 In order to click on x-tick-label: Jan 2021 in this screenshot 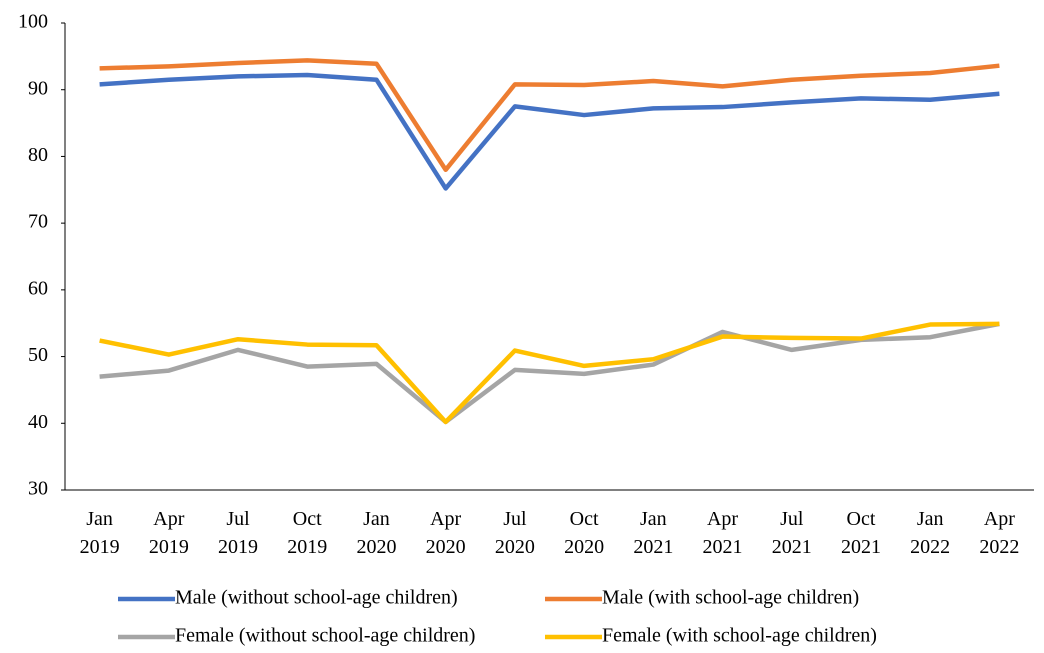, I will do `click(653, 533)`.